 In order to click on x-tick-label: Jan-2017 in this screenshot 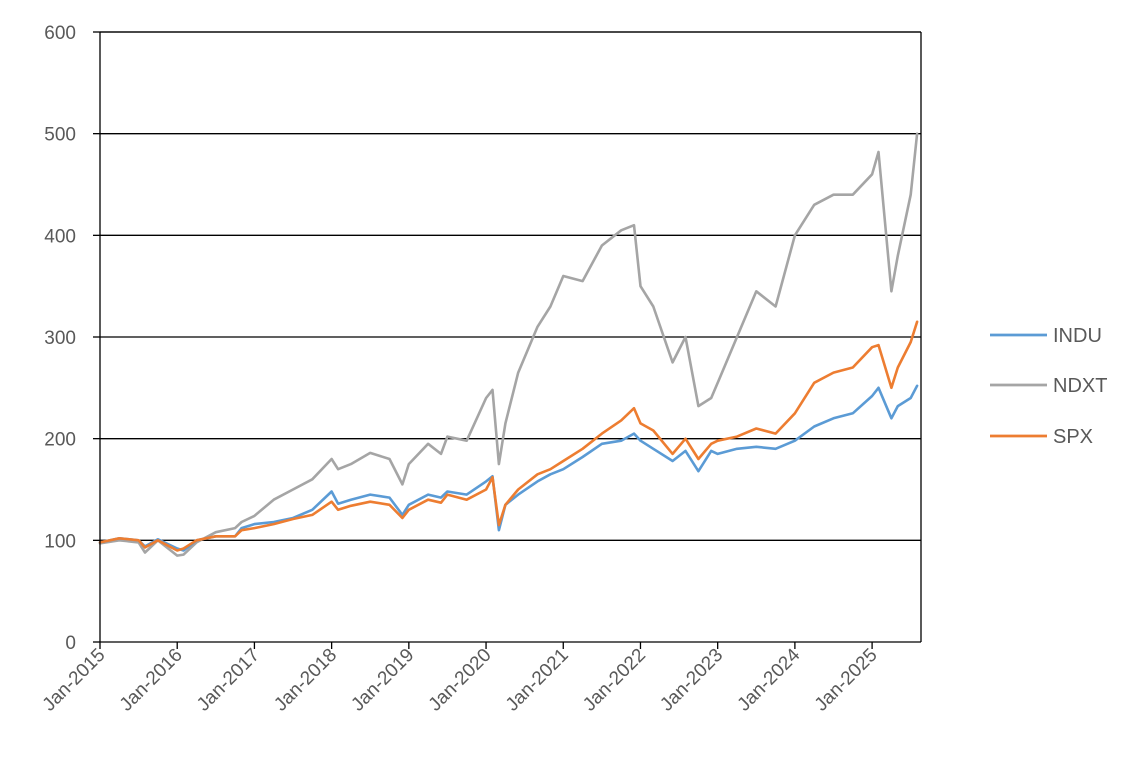, I will do `click(228, 680)`.